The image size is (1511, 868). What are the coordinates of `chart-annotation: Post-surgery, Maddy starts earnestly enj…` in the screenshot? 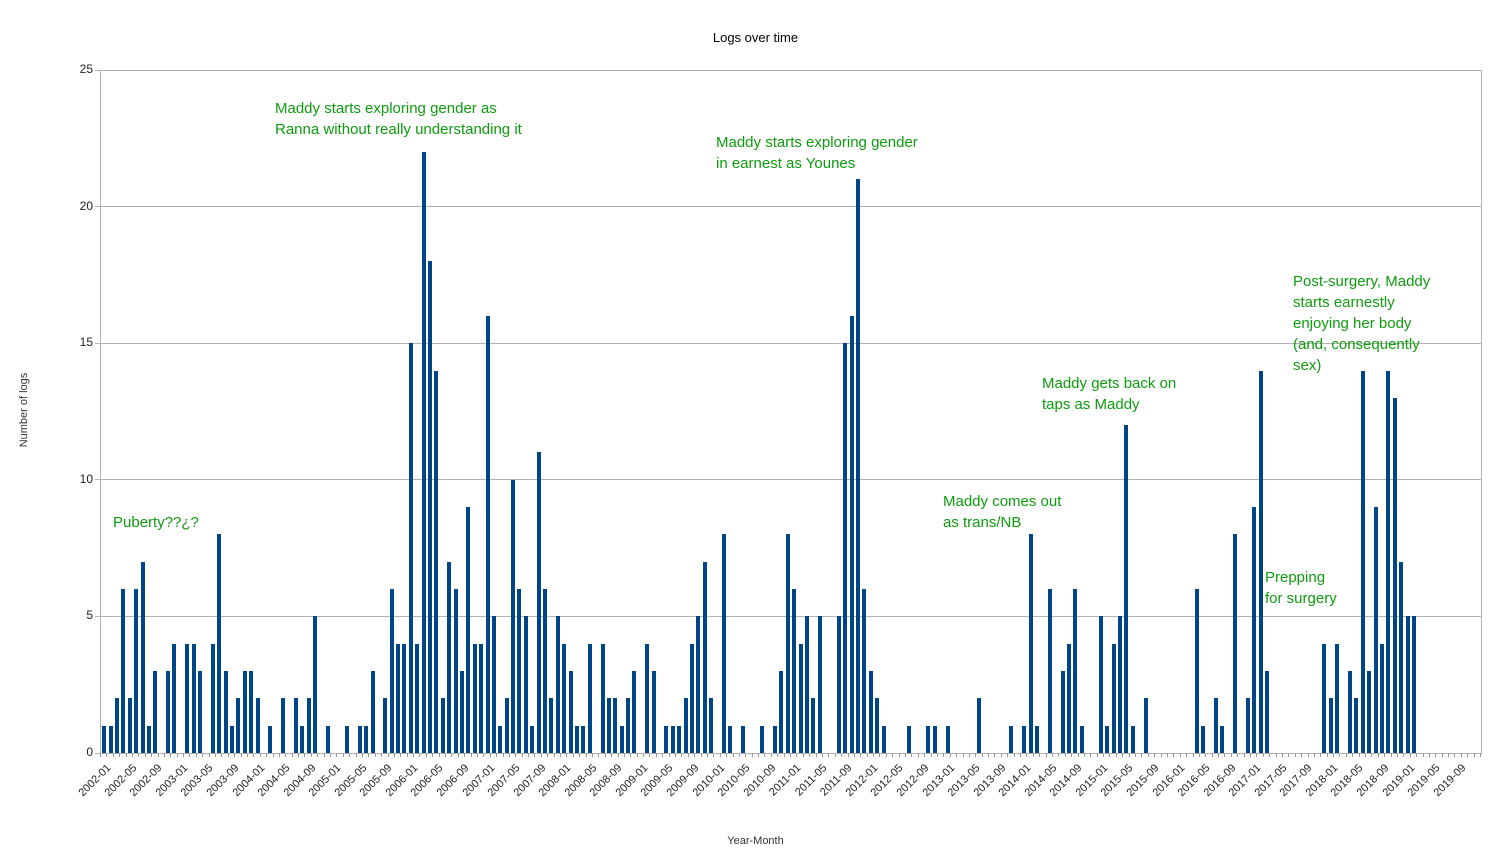 It's located at (1362, 323).